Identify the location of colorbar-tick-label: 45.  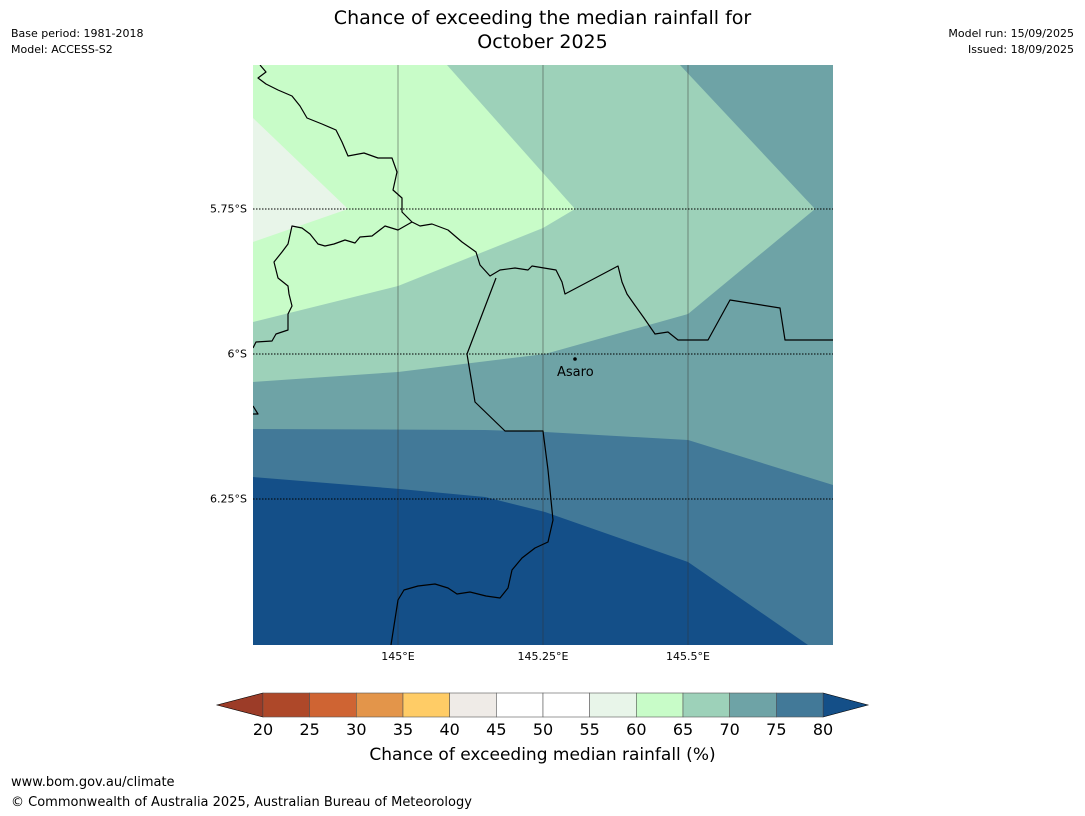
(496, 729).